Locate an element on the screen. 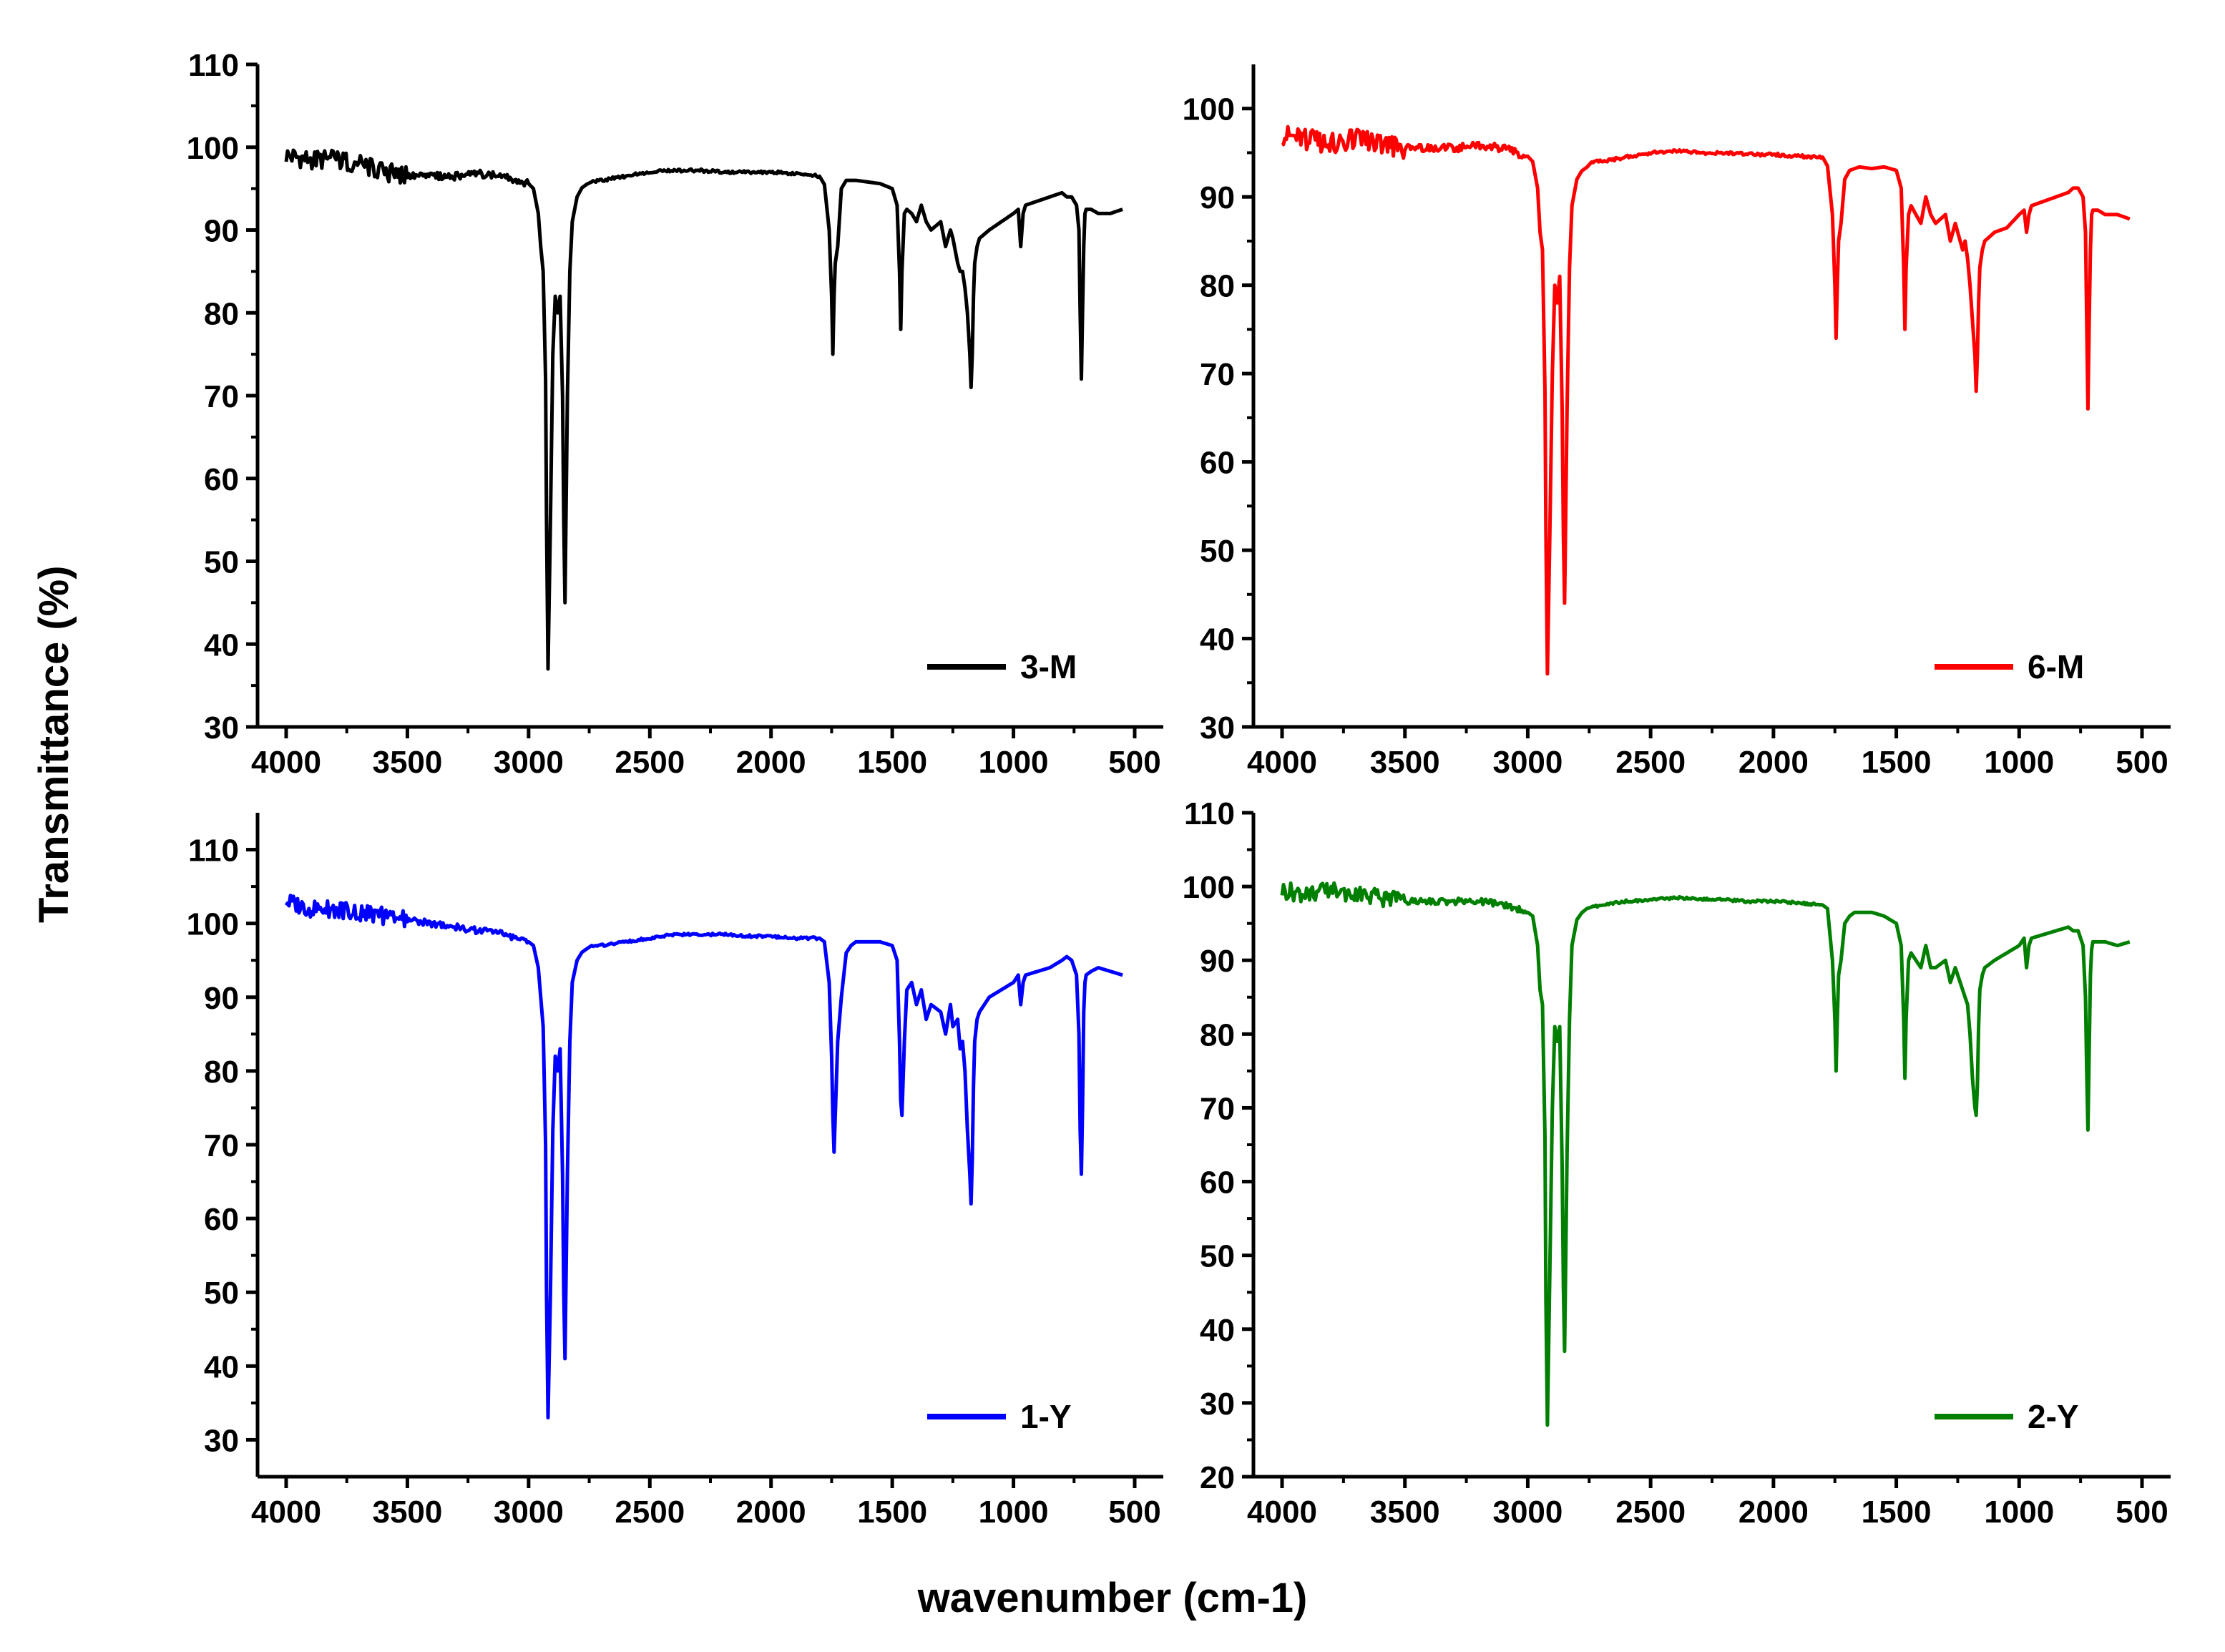  legend-label: 6-M is located at coordinates (2056, 666).